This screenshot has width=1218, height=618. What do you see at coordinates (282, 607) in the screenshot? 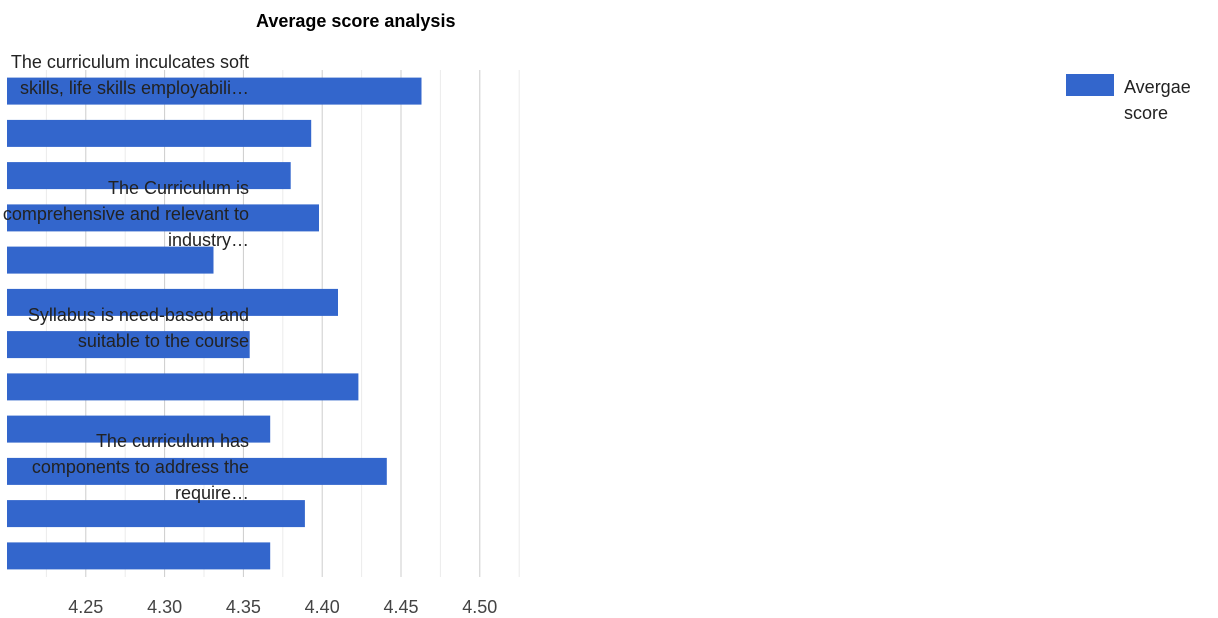
I see `x-axis-ticks: 4.25 4.30 4.35 4.40 4.45 4.50` at bounding box center [282, 607].